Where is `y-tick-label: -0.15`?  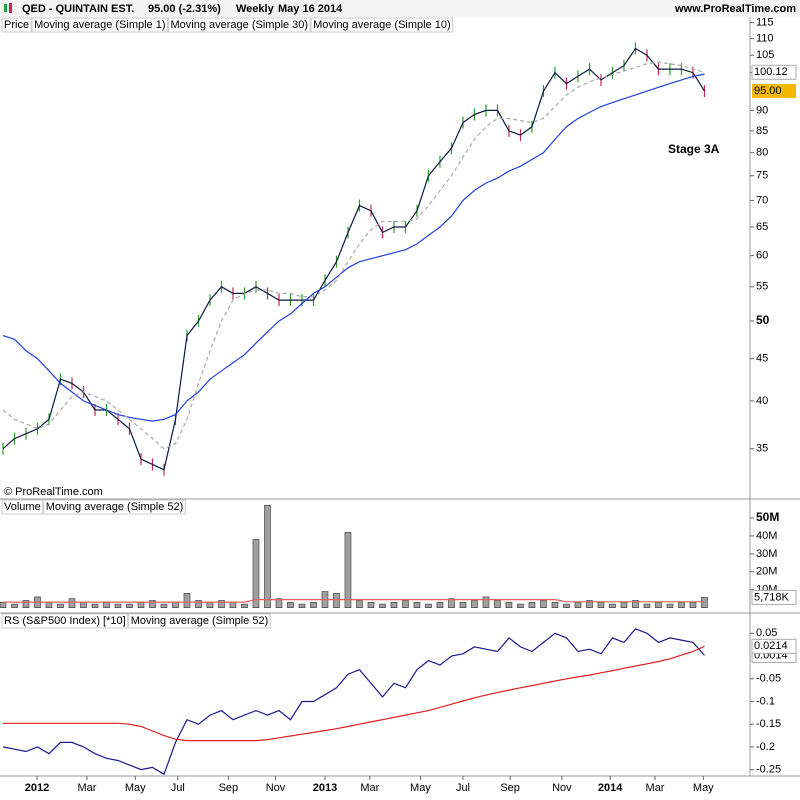
y-tick-label: -0.15 is located at coordinates (768, 724).